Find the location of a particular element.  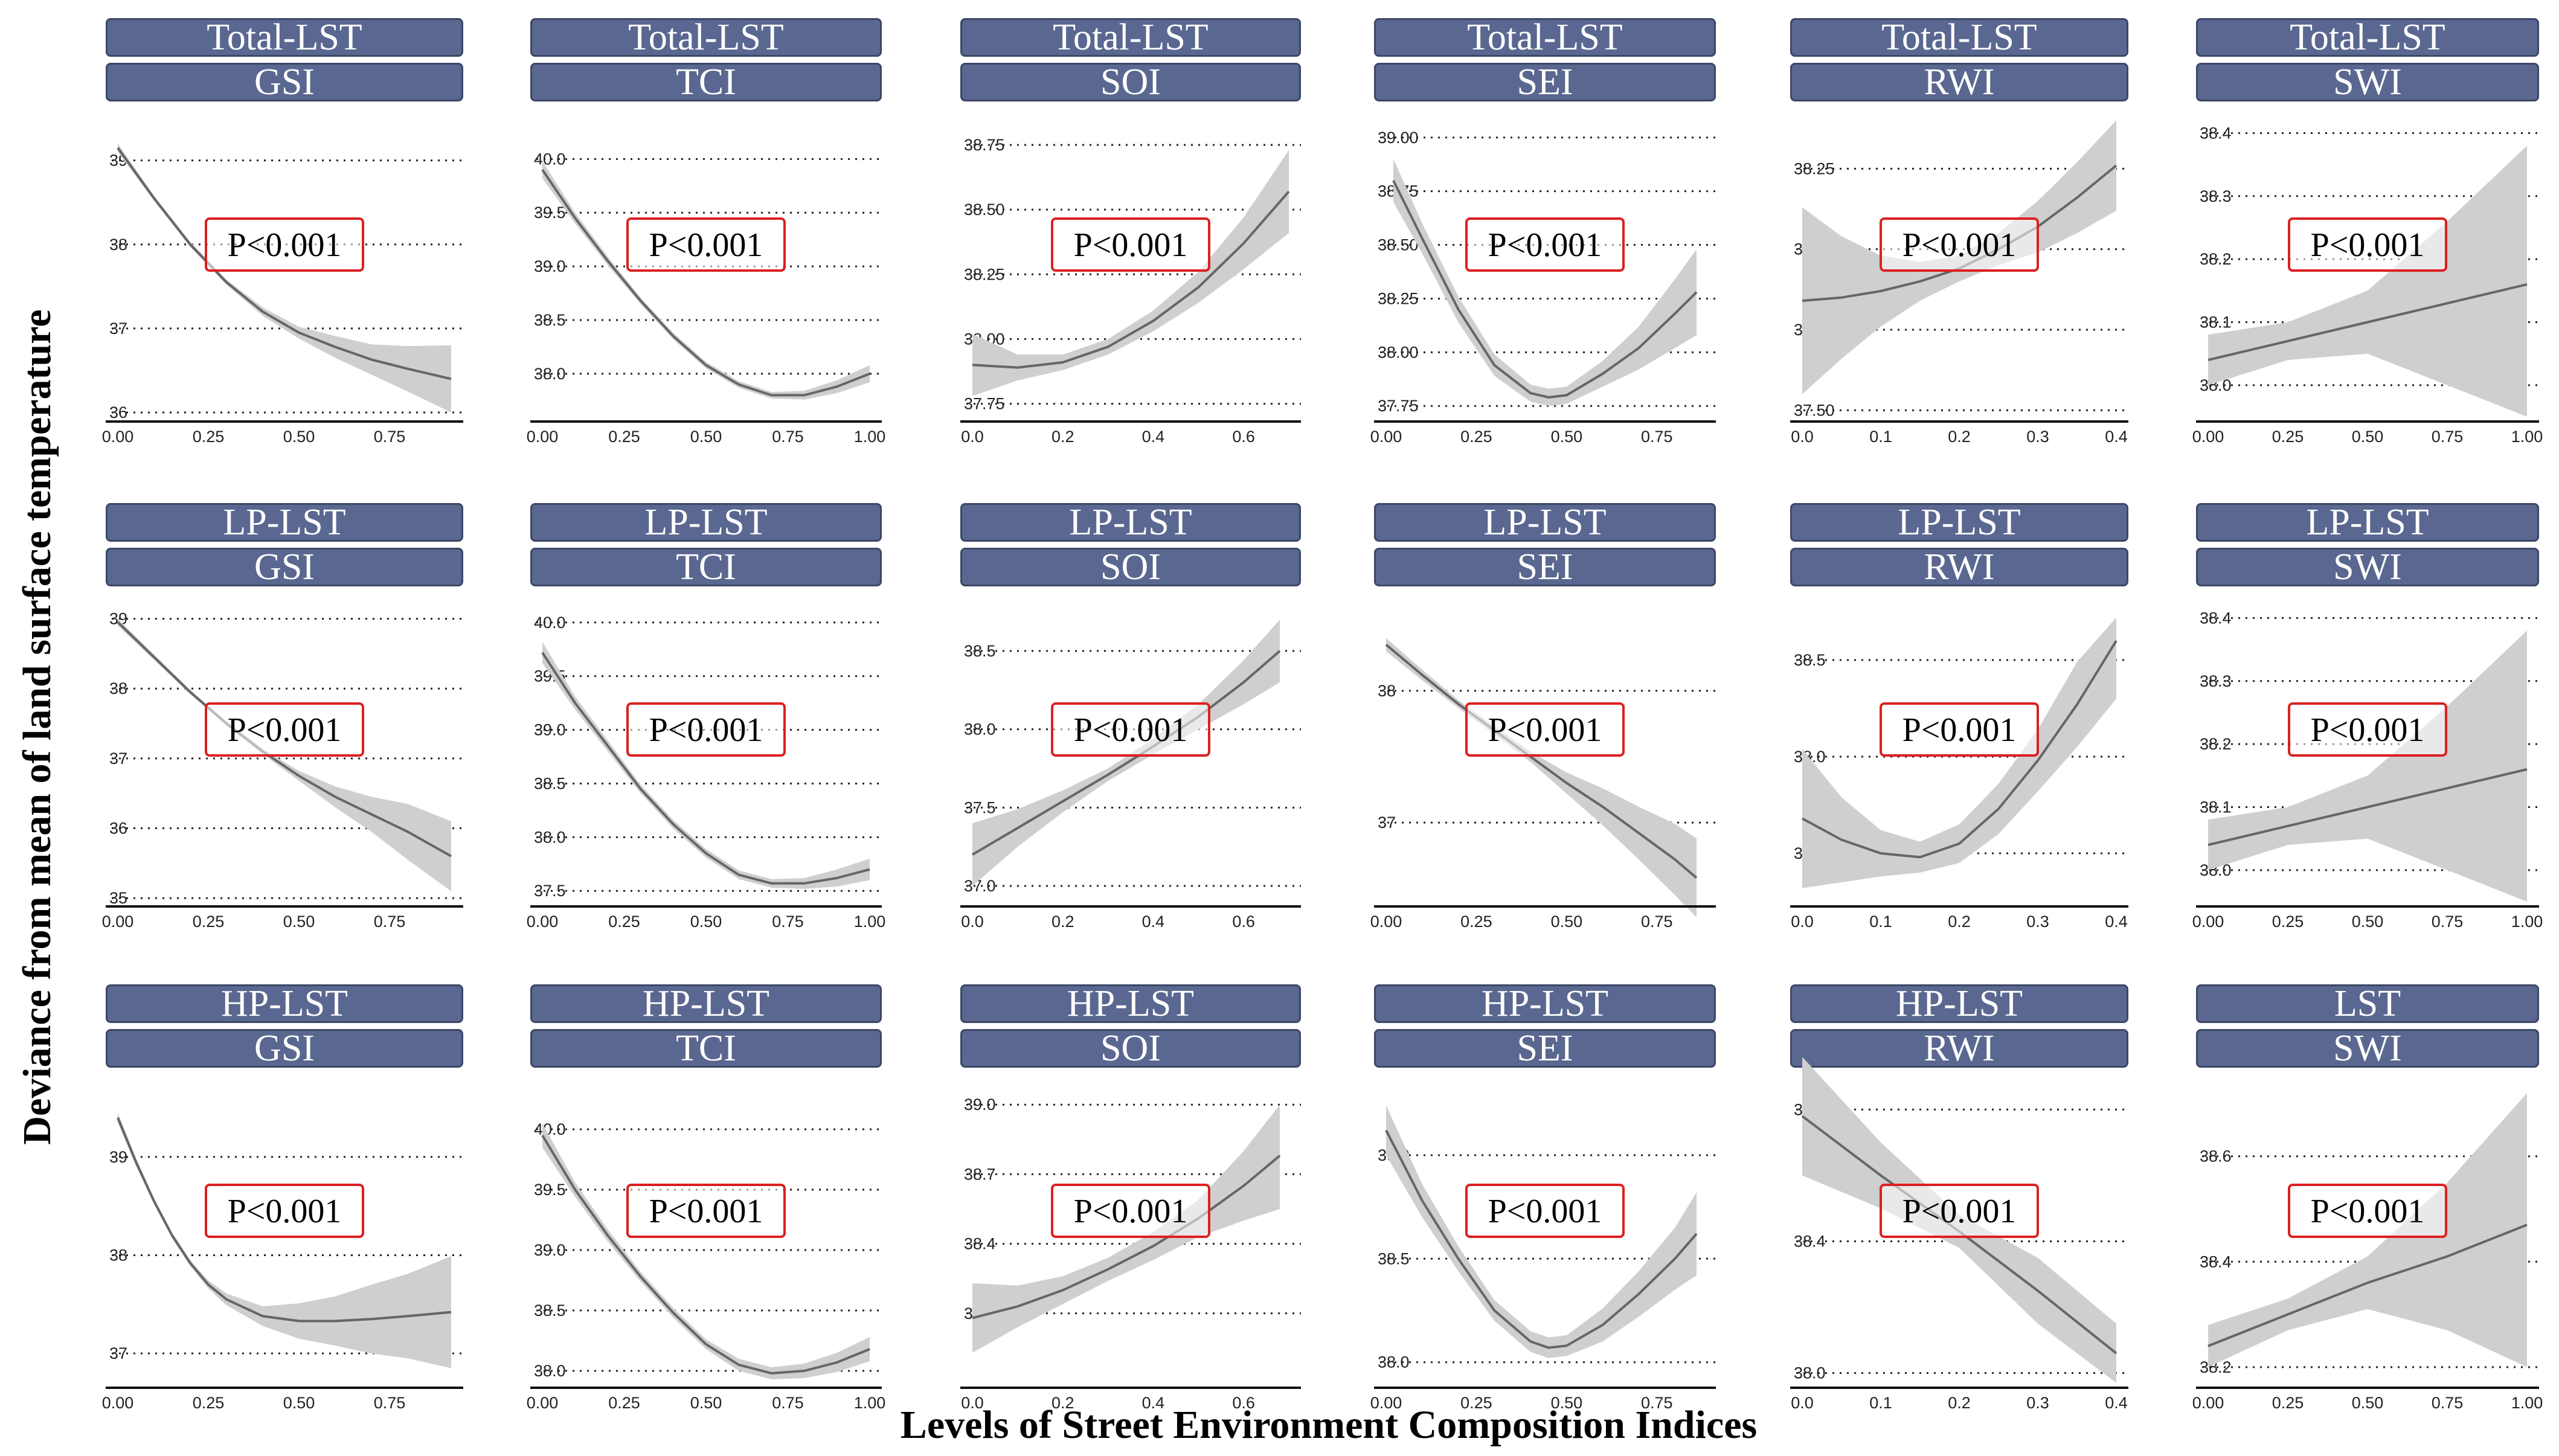

facet-panel: HP-LST GSI 37 38 39 0.00 0.25 0.50 0.75 P<0.001 is located at coordinates (283, 1204).